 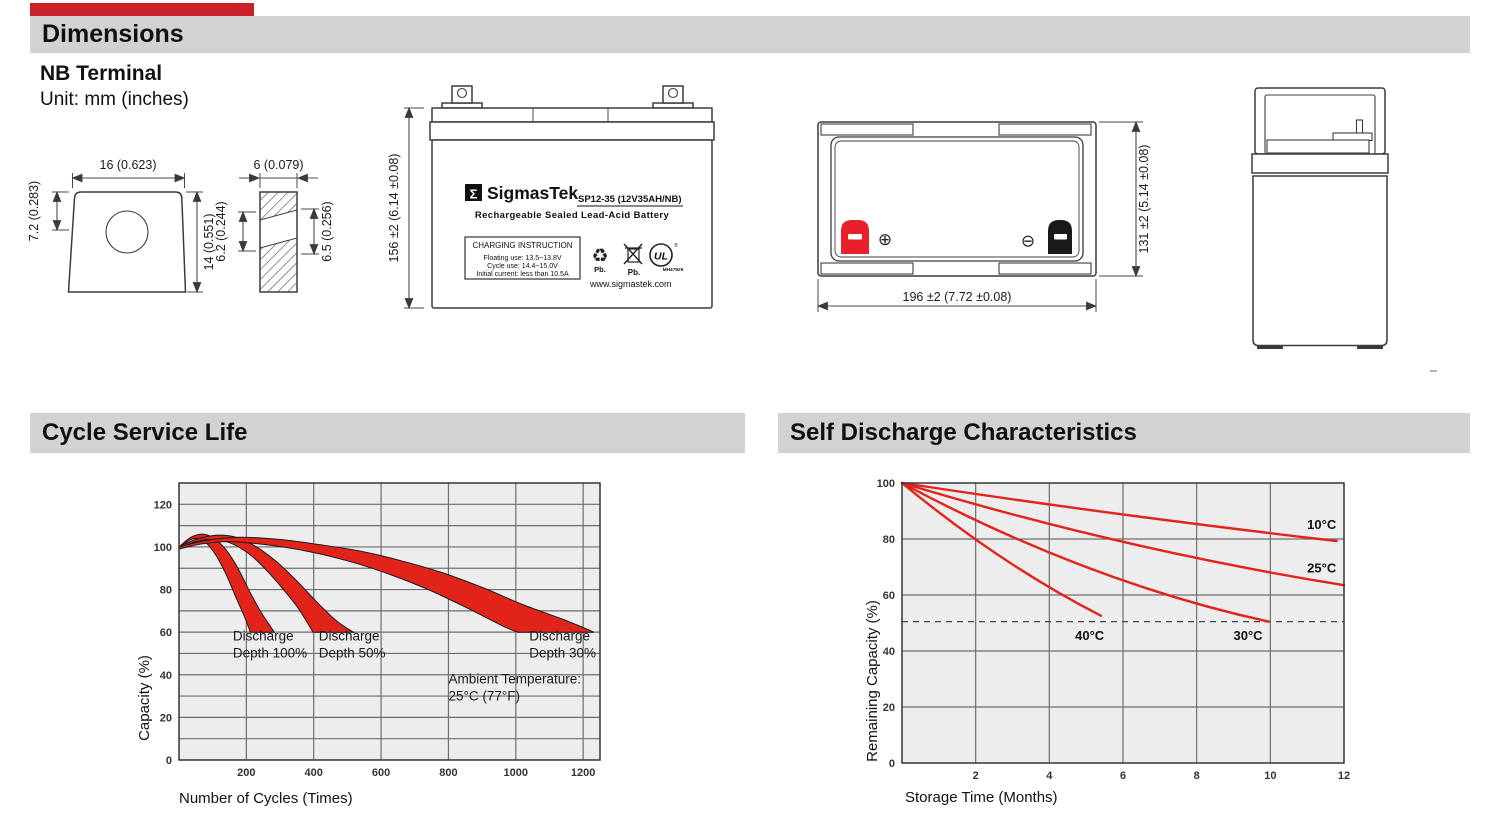 What do you see at coordinates (163, 505) in the screenshot?
I see `svg-text: 120` at bounding box center [163, 505].